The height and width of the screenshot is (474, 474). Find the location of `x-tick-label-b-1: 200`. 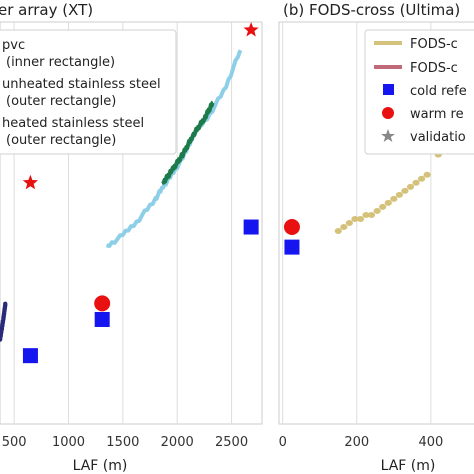

x-tick-label-b-1: 200 is located at coordinates (356, 442).